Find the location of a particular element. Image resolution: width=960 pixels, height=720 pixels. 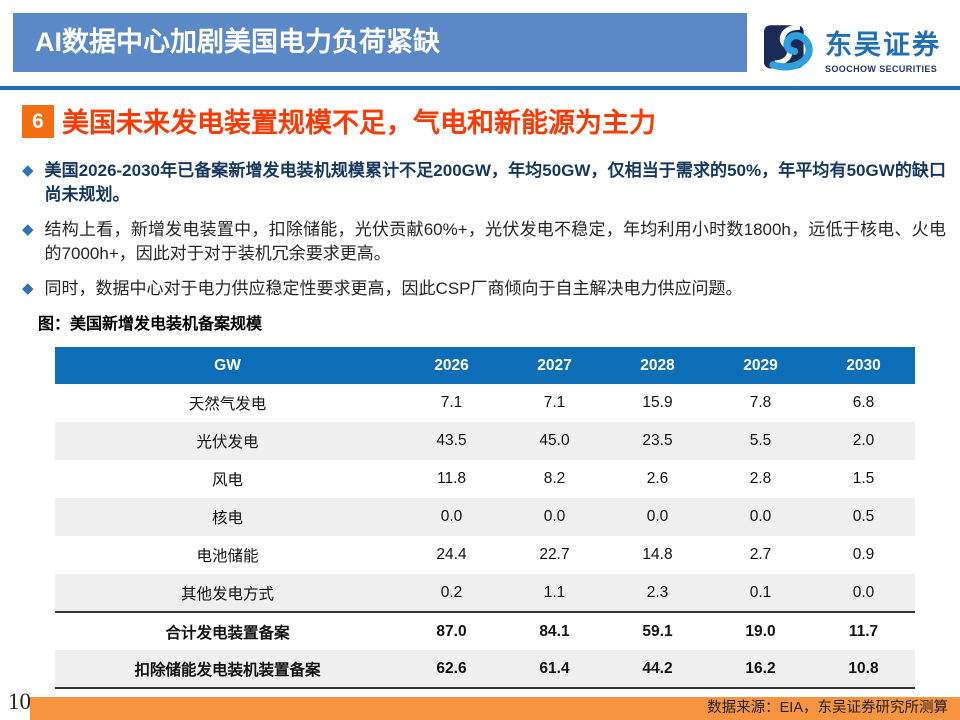

value-cell: 2.3 is located at coordinates (657, 592).